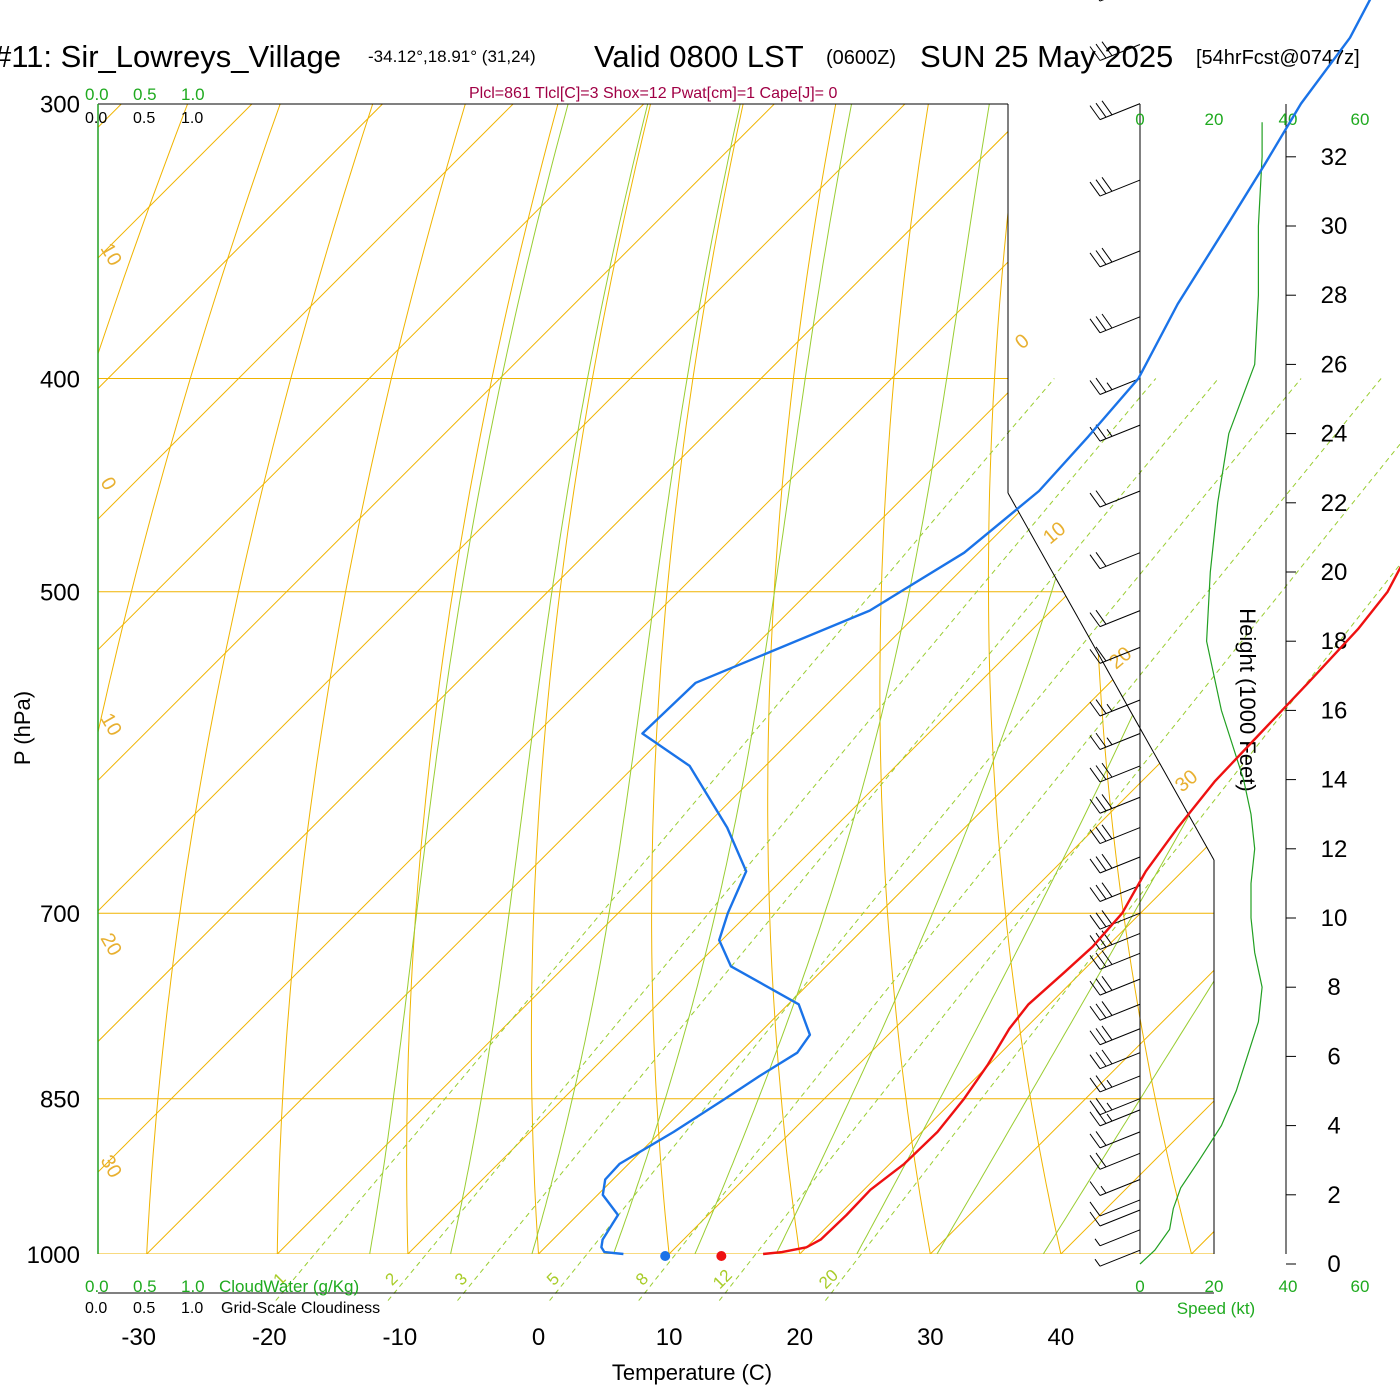 Image resolution: width=1400 pixels, height=1400 pixels. What do you see at coordinates (553, 1279) in the screenshot?
I see `mixing-ratio-label-5: 5` at bounding box center [553, 1279].